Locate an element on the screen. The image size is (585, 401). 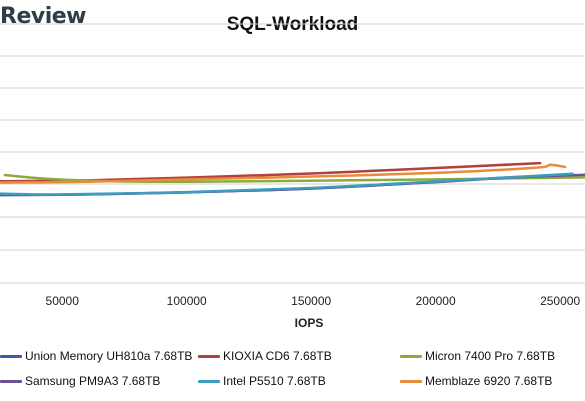
legend-label-union-memory: Union Memory UH810a 7.68TB is located at coordinates (109, 356).